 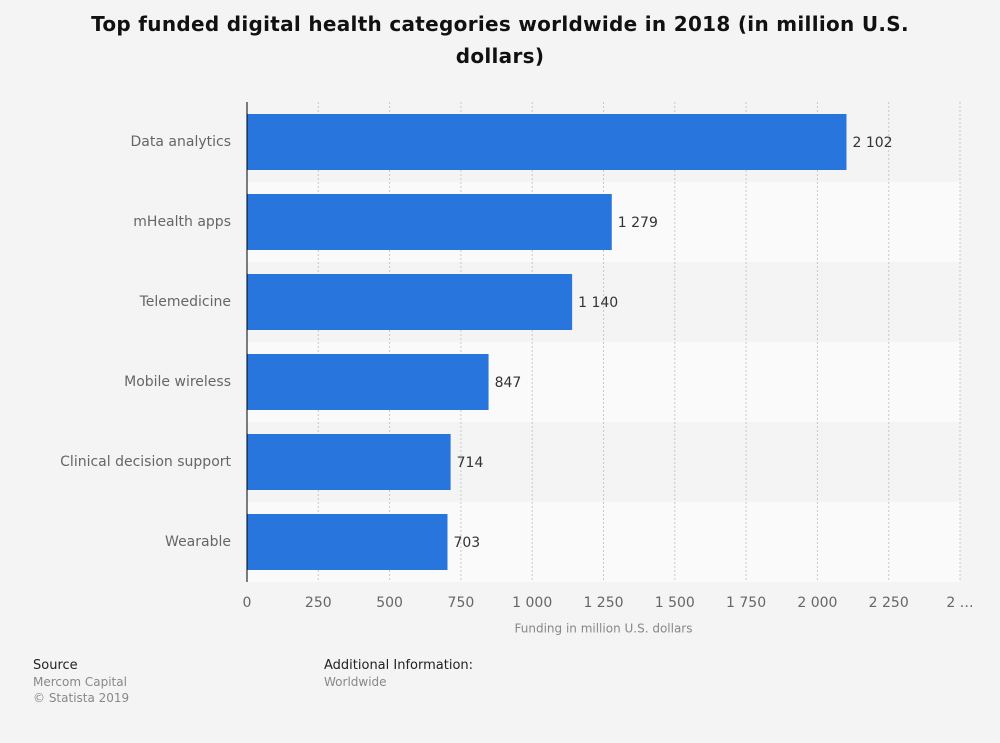 What do you see at coordinates (399, 665) in the screenshot?
I see `info-label: Additional Information:` at bounding box center [399, 665].